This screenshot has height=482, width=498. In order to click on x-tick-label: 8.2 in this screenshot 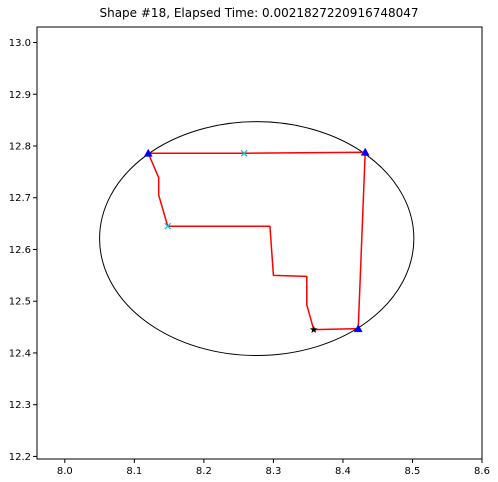, I will do `click(204, 471)`.